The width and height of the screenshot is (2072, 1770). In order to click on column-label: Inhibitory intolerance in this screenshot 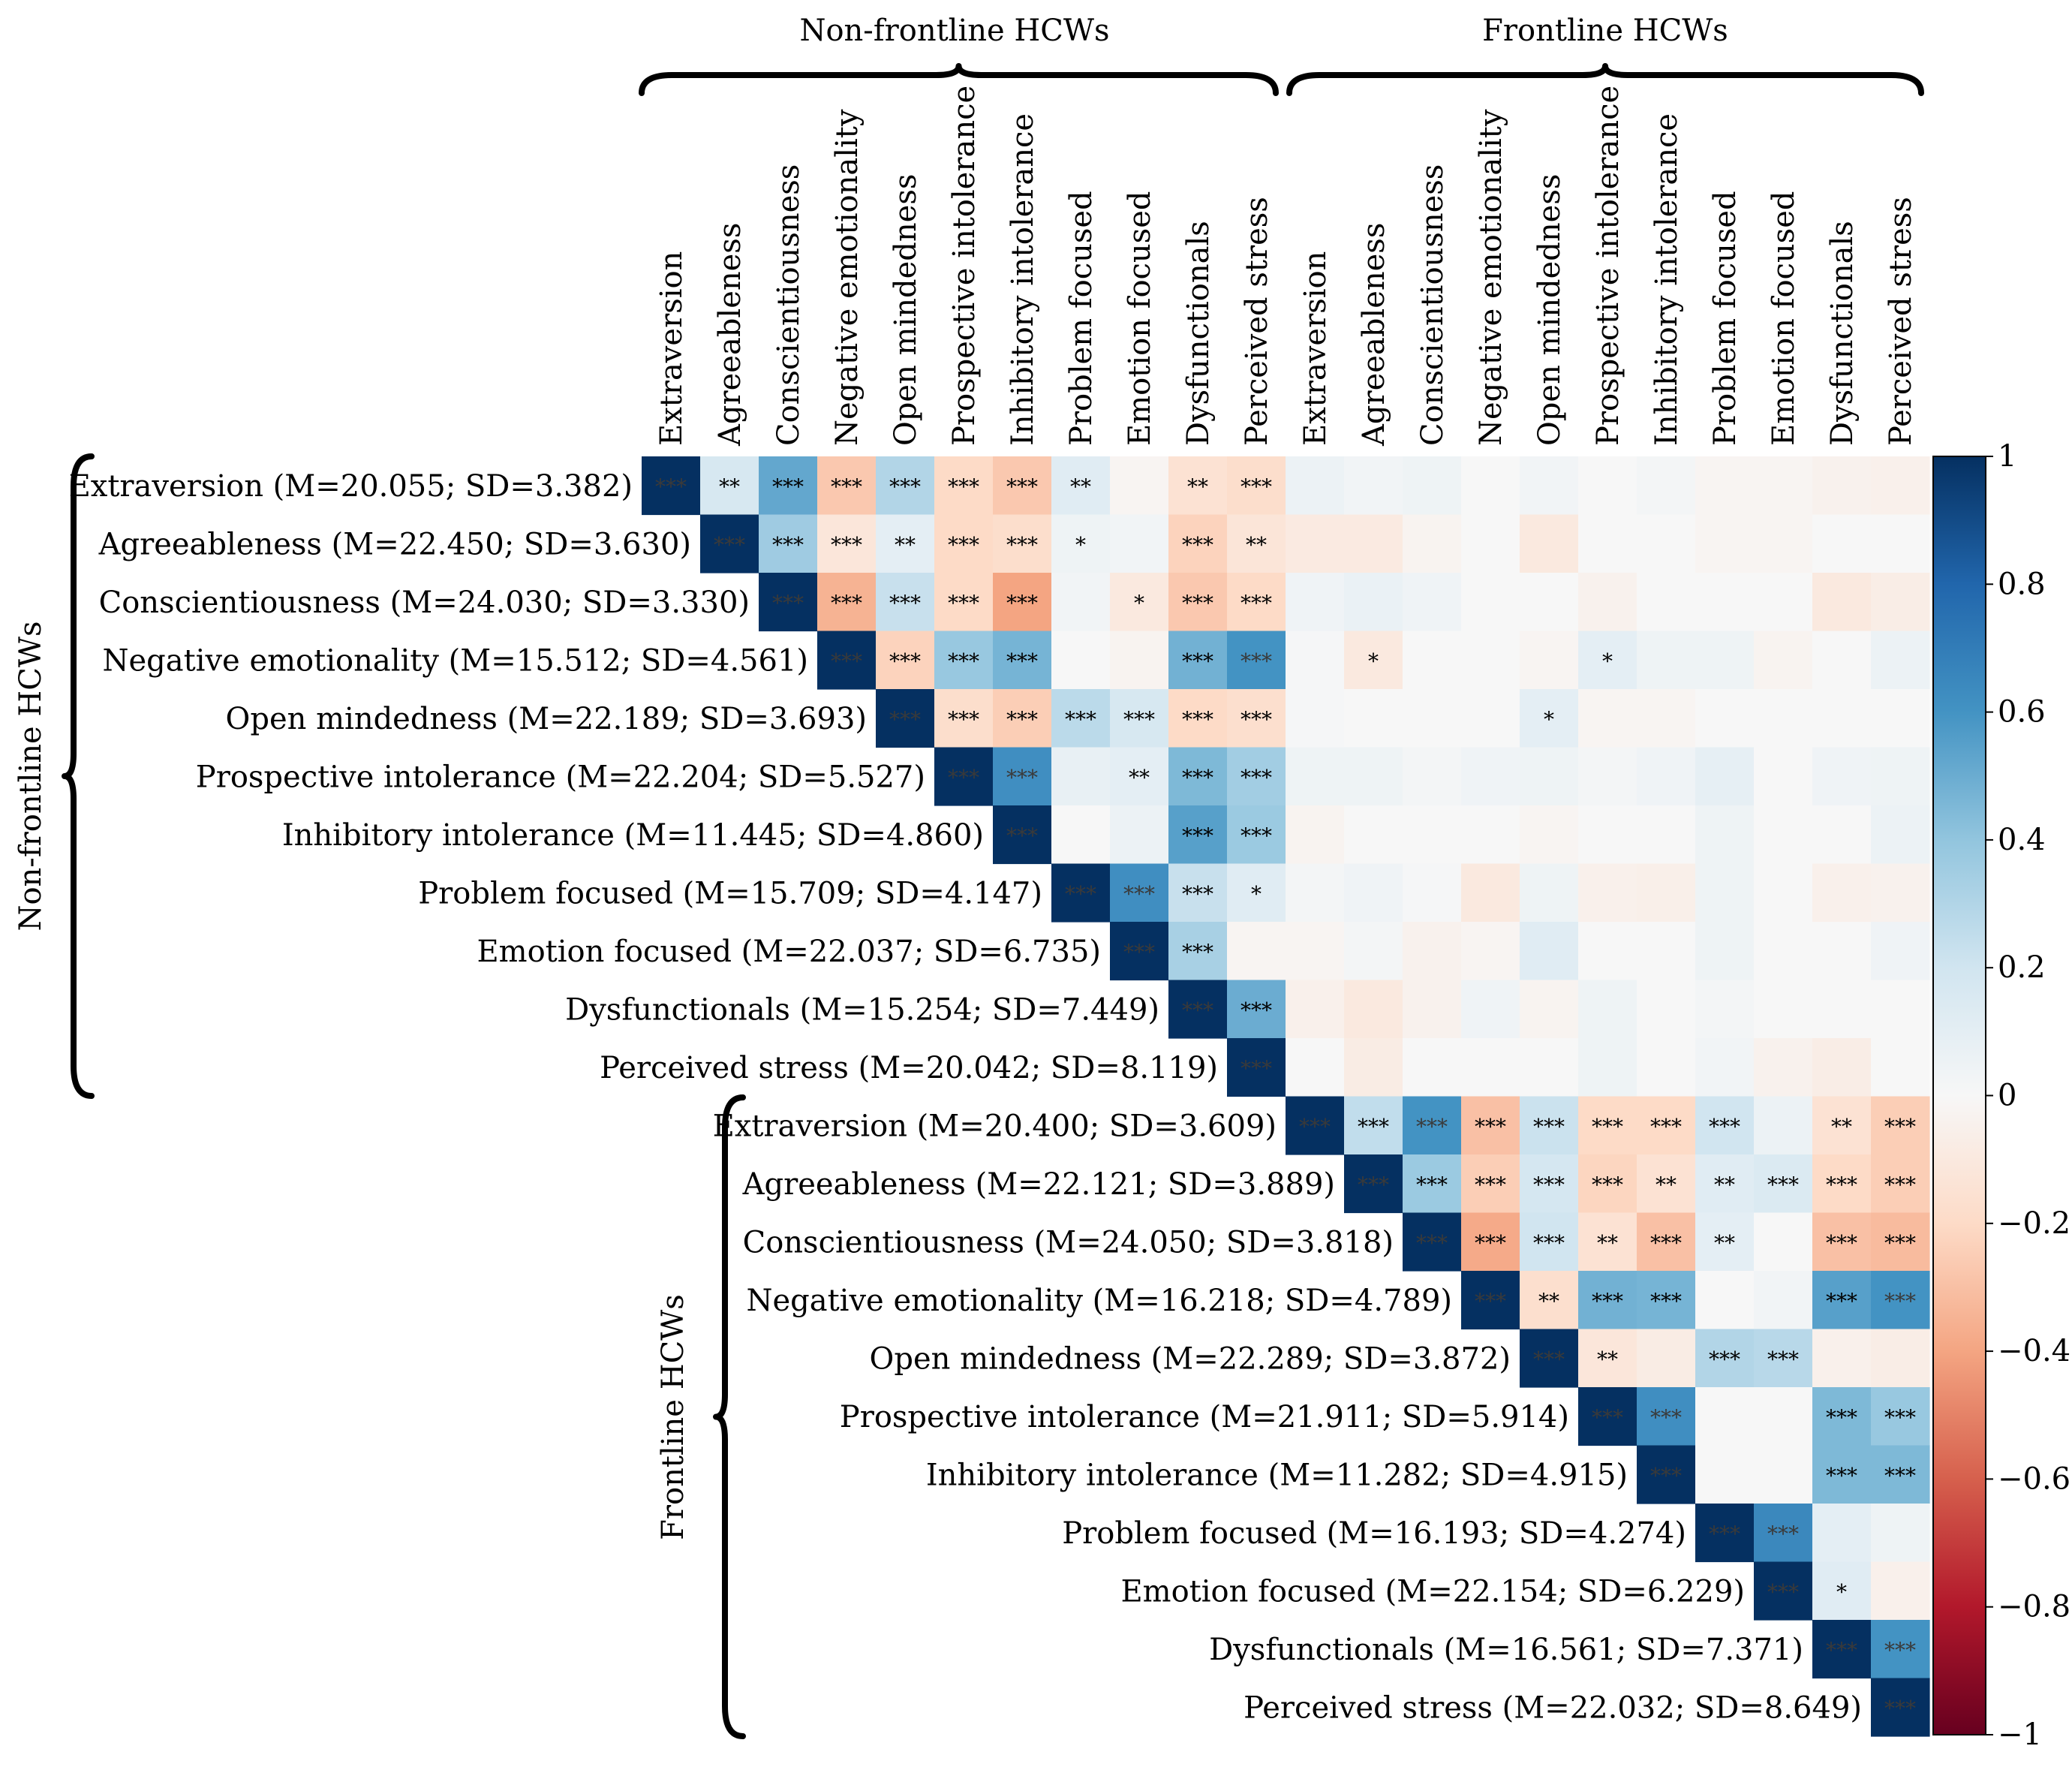, I will do `click(1666, 279)`.